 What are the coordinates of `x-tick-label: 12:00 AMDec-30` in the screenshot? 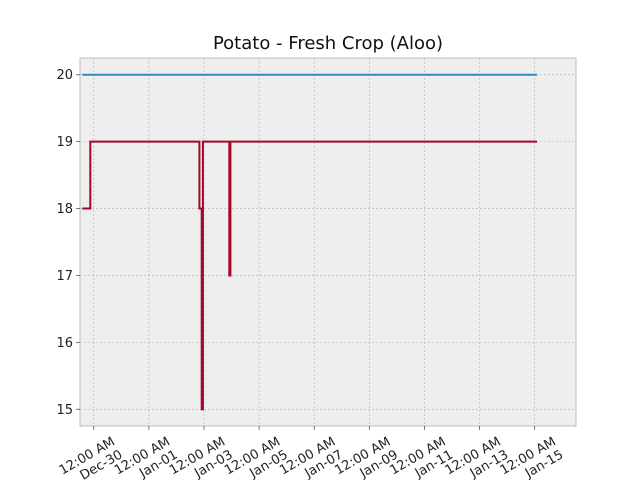 It's located at (91, 457).